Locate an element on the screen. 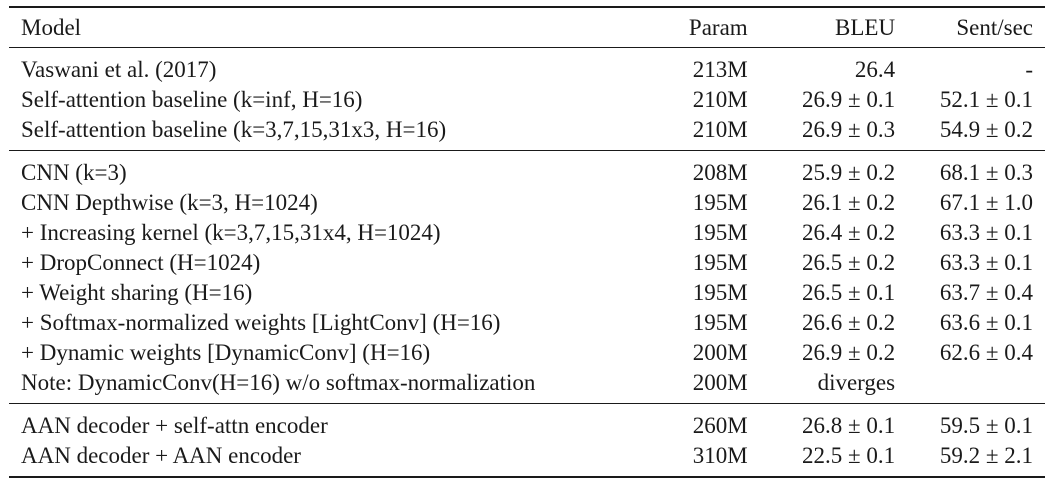  table-row: Vaswani et al. (2017) 213M 26.4 - is located at coordinates (527, 67).